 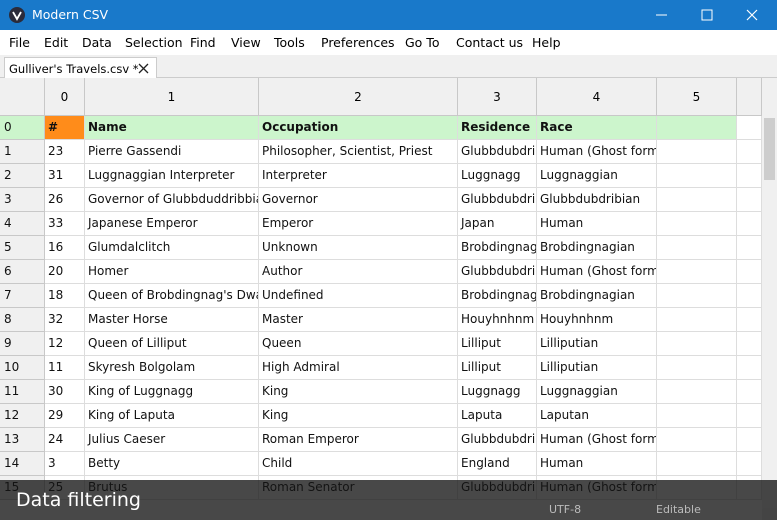 What do you see at coordinates (65, 440) in the screenshot?
I see `cell: 24` at bounding box center [65, 440].